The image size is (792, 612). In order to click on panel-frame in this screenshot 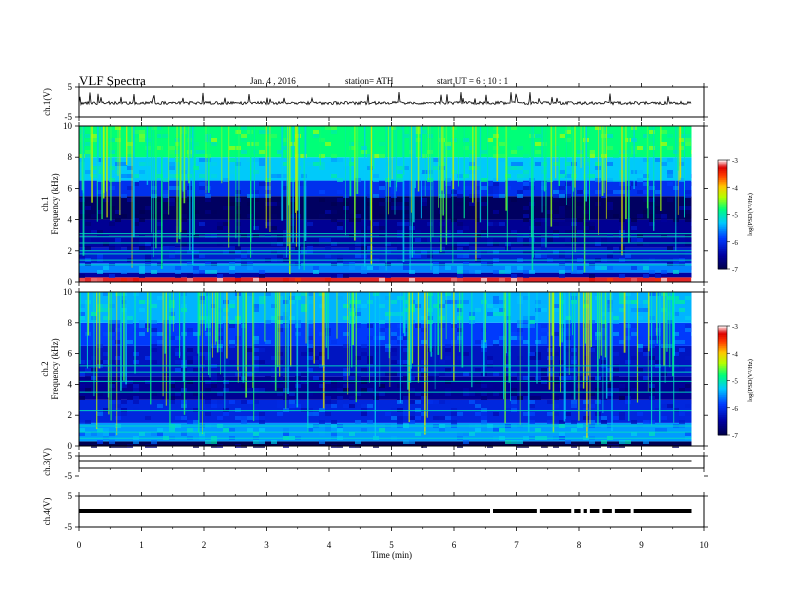, I will do `click(391, 462)`.